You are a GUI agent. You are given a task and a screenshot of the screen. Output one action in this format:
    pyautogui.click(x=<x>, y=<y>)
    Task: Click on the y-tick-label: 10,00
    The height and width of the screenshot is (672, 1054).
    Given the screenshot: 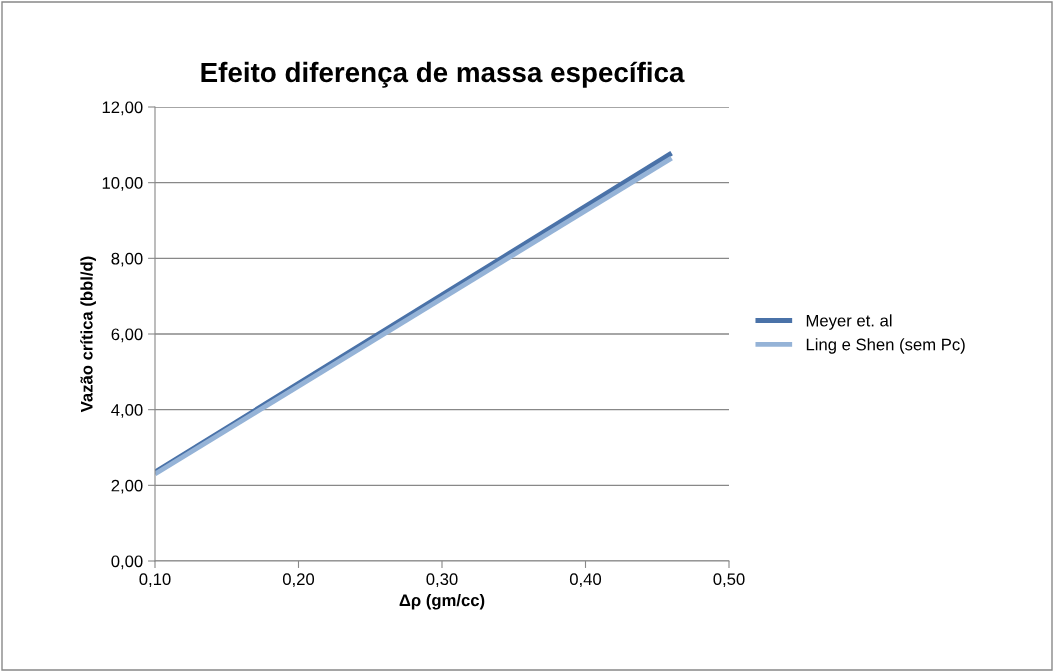 What is the action you would take?
    pyautogui.click(x=122, y=184)
    